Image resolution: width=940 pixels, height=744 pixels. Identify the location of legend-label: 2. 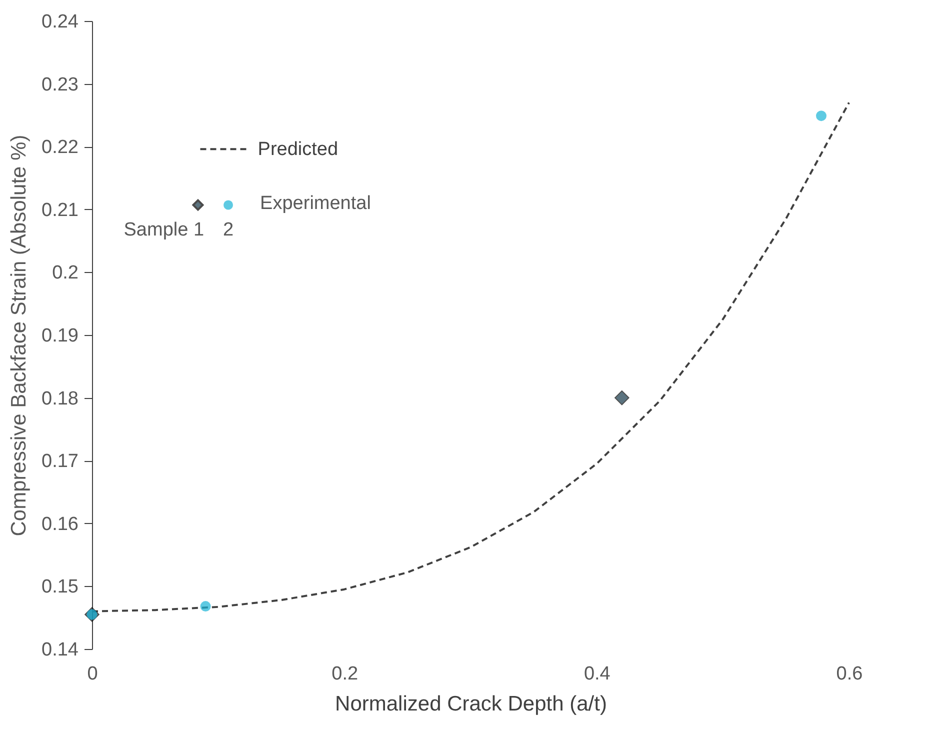
(228, 229).